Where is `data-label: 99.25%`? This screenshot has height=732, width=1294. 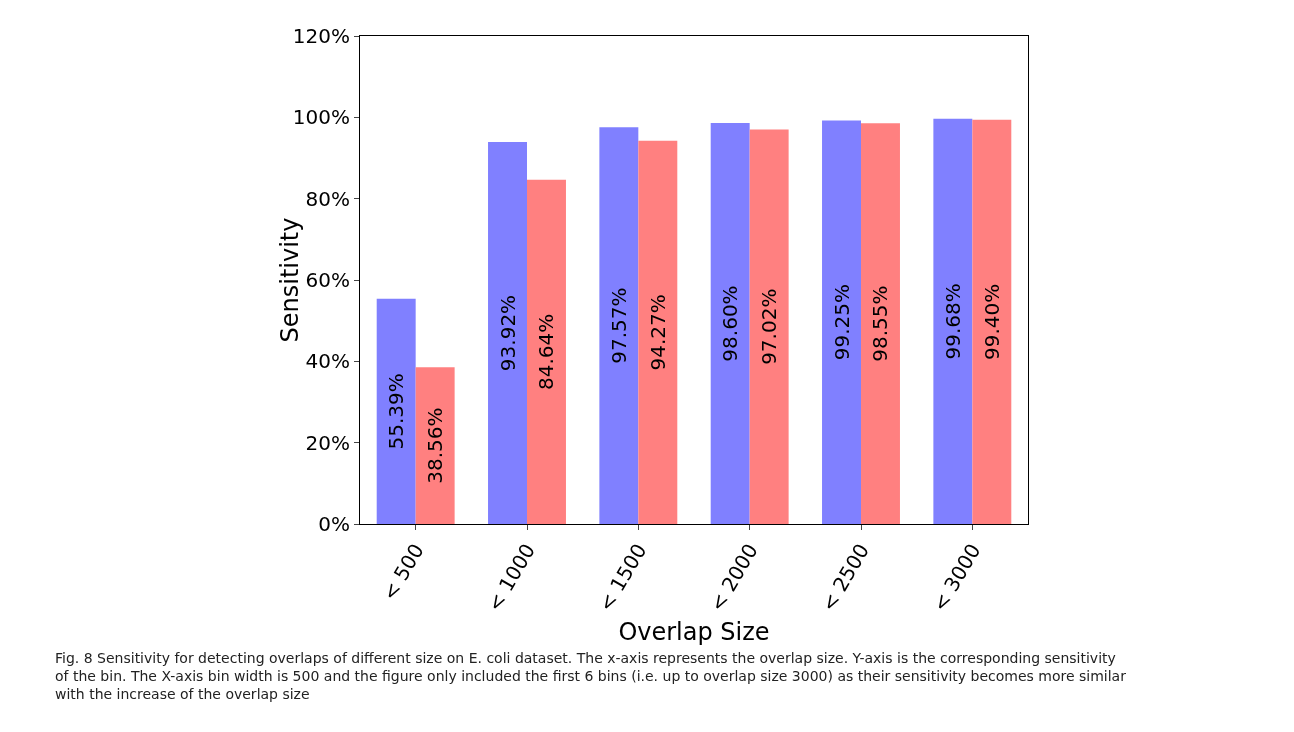
data-label: 99.25% is located at coordinates (841, 322).